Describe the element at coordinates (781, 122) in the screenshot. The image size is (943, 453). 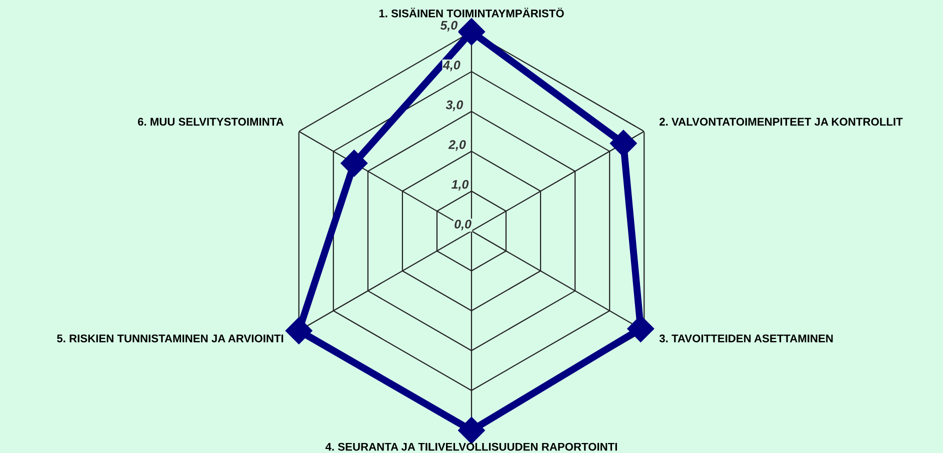
I see `spoke-label: 2. VALVONTATOIMENPITEET JA KONTROLLIT` at that location.